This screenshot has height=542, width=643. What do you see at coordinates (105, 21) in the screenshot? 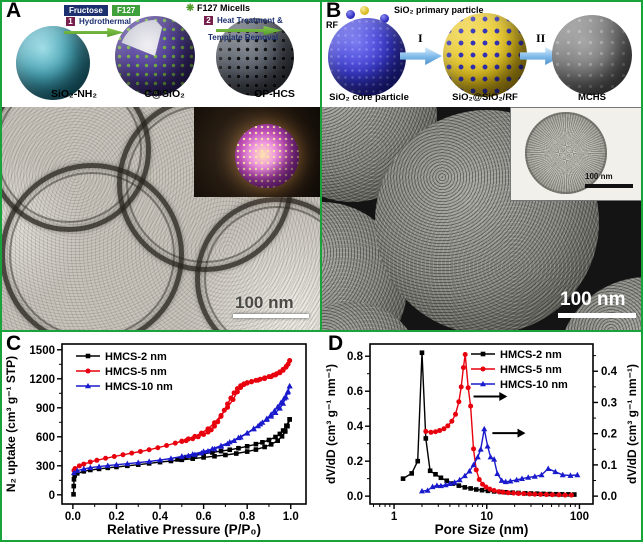
I see `step1-label: Hydrothermal` at bounding box center [105, 21].